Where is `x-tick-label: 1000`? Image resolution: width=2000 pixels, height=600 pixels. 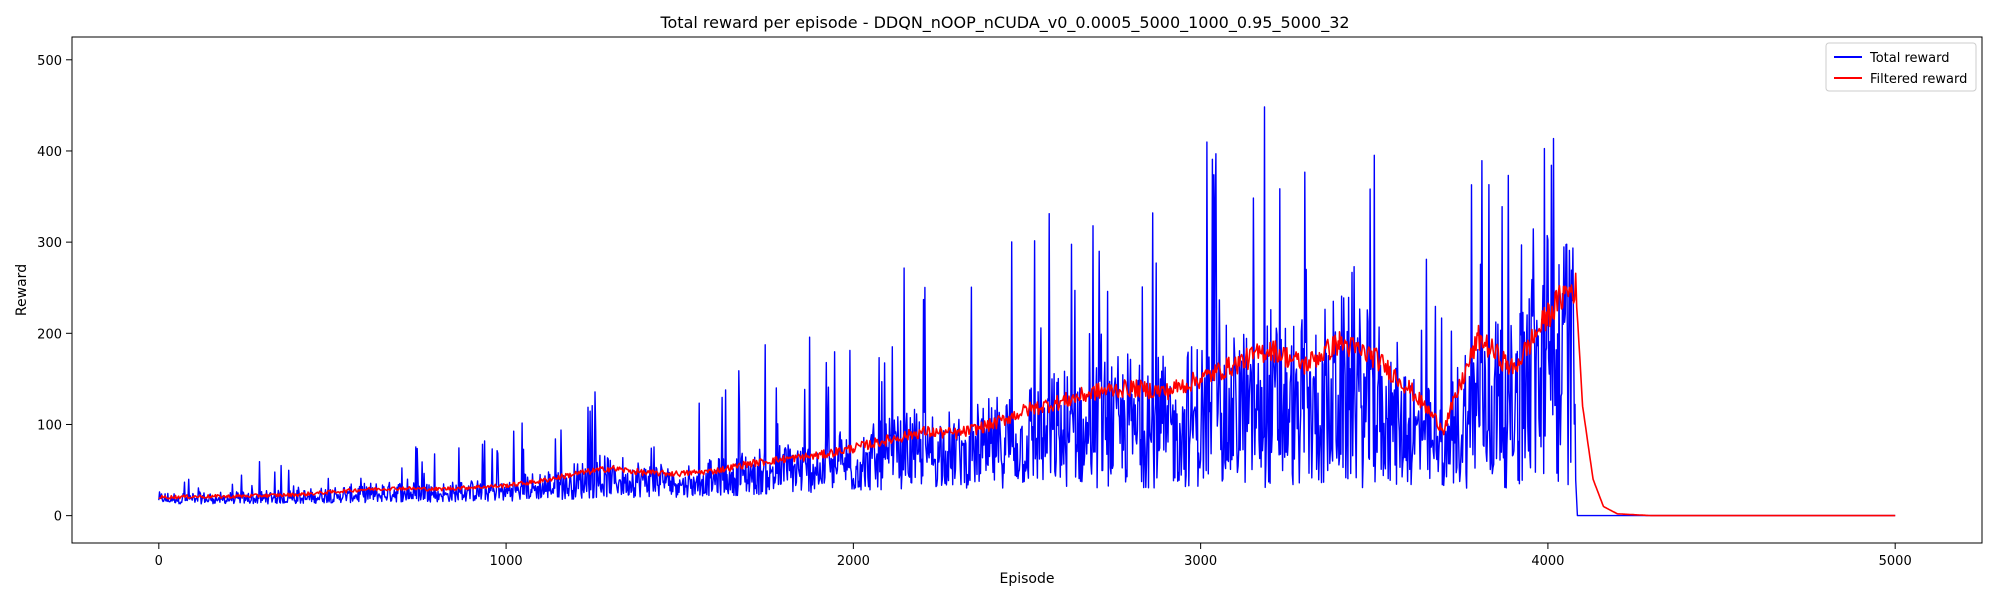
x-tick-label: 1000 is located at coordinates (506, 561).